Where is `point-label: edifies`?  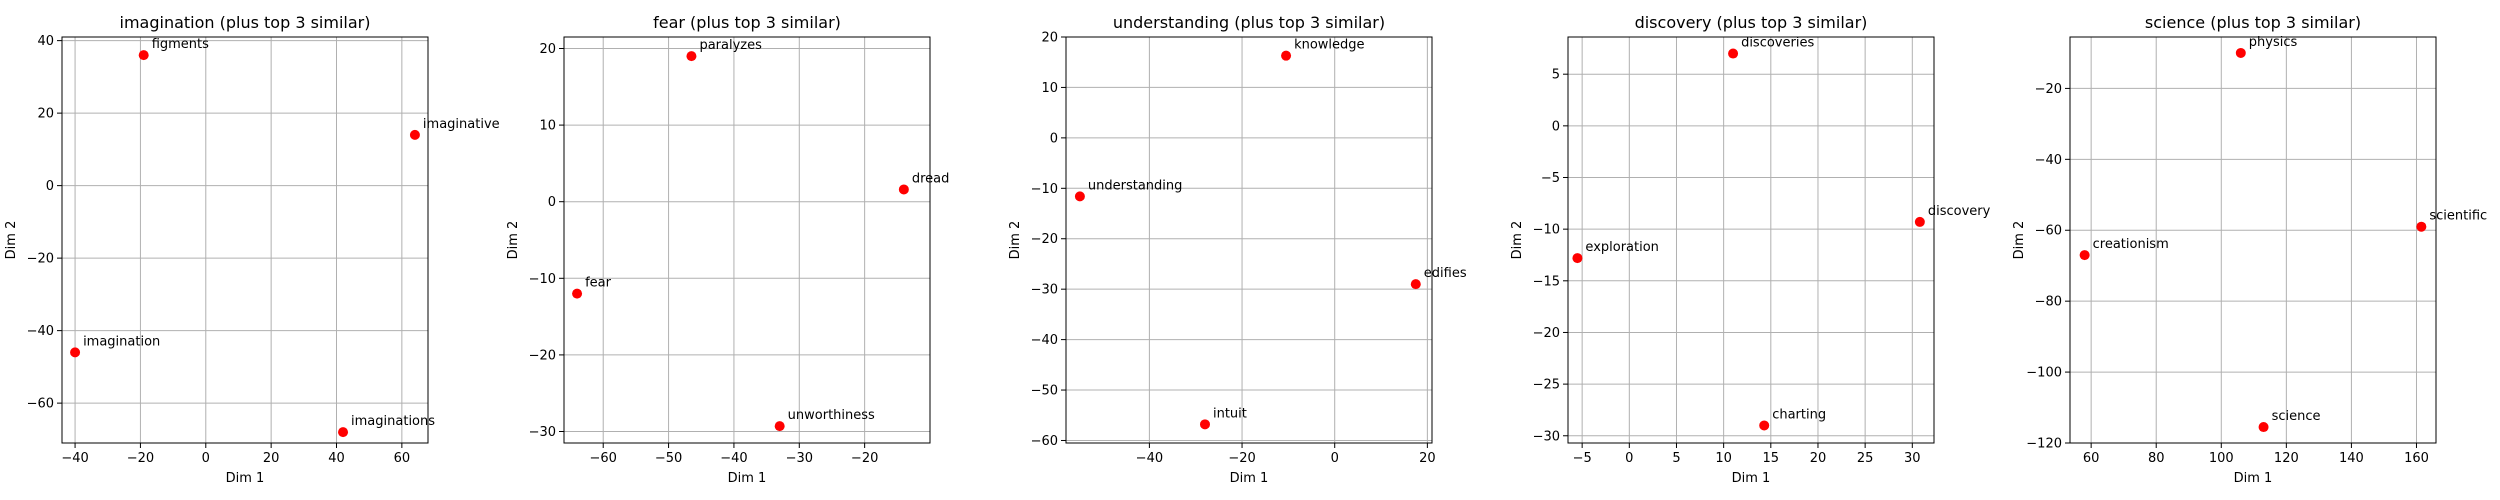 point-label: edifies is located at coordinates (1445, 273).